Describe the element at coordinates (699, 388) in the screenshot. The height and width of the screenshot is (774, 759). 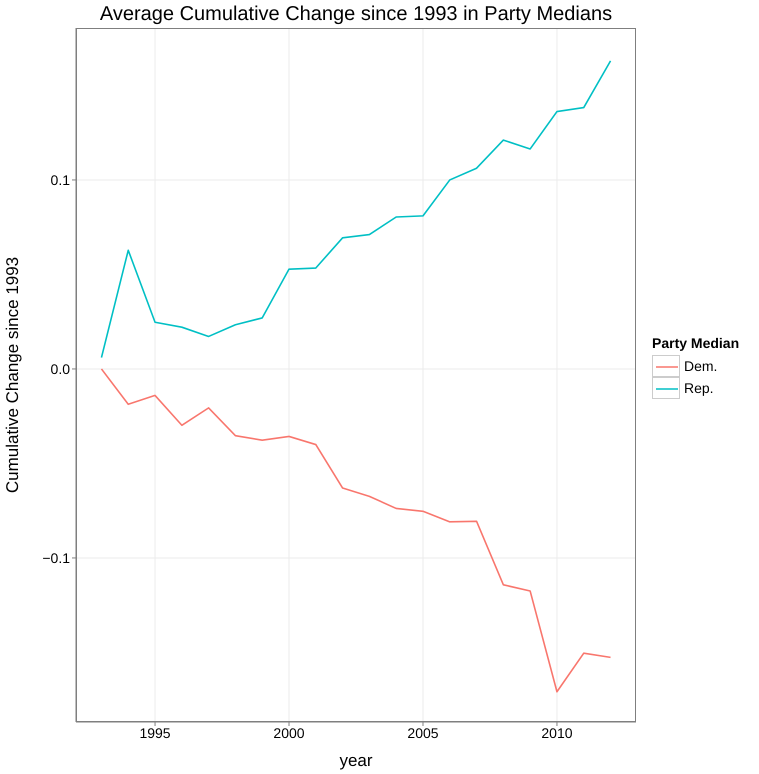
I see `legend-label: Rep.` at that location.